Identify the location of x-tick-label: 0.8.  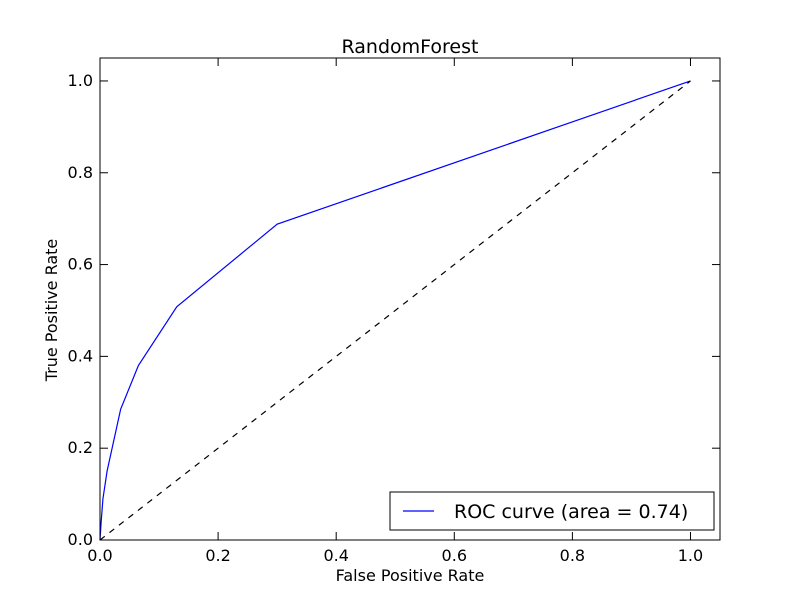
(572, 555).